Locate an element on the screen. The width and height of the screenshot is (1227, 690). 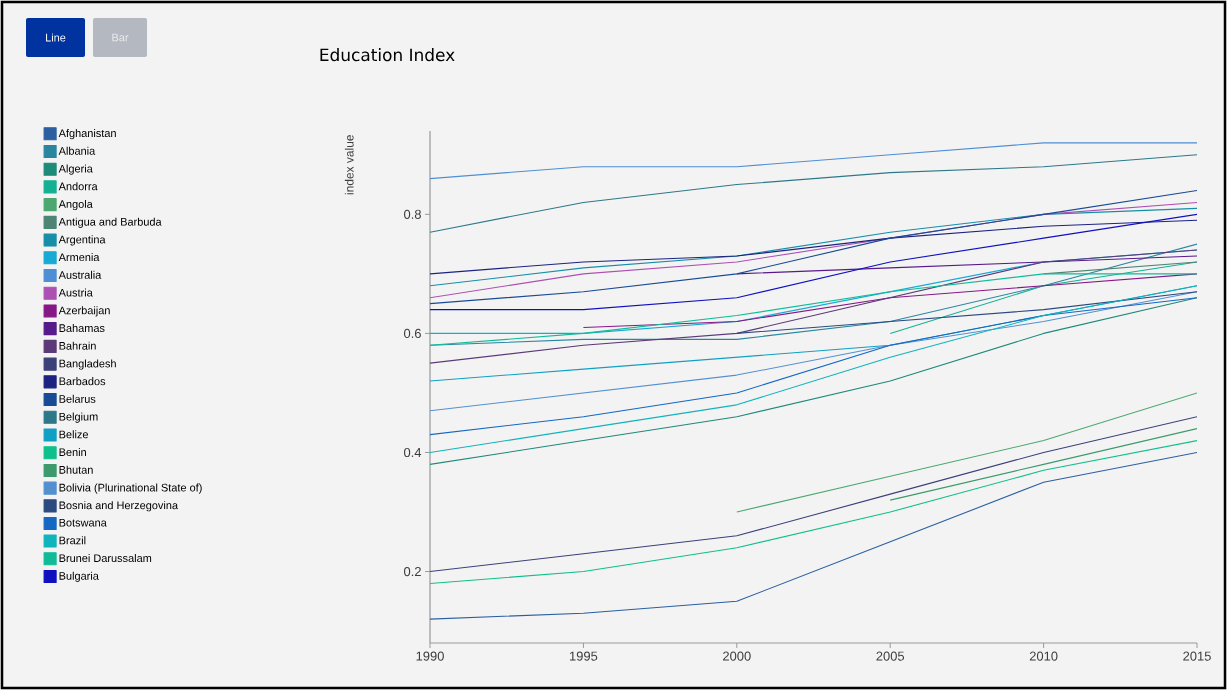
legend-label: Bhutan is located at coordinates (76, 469).